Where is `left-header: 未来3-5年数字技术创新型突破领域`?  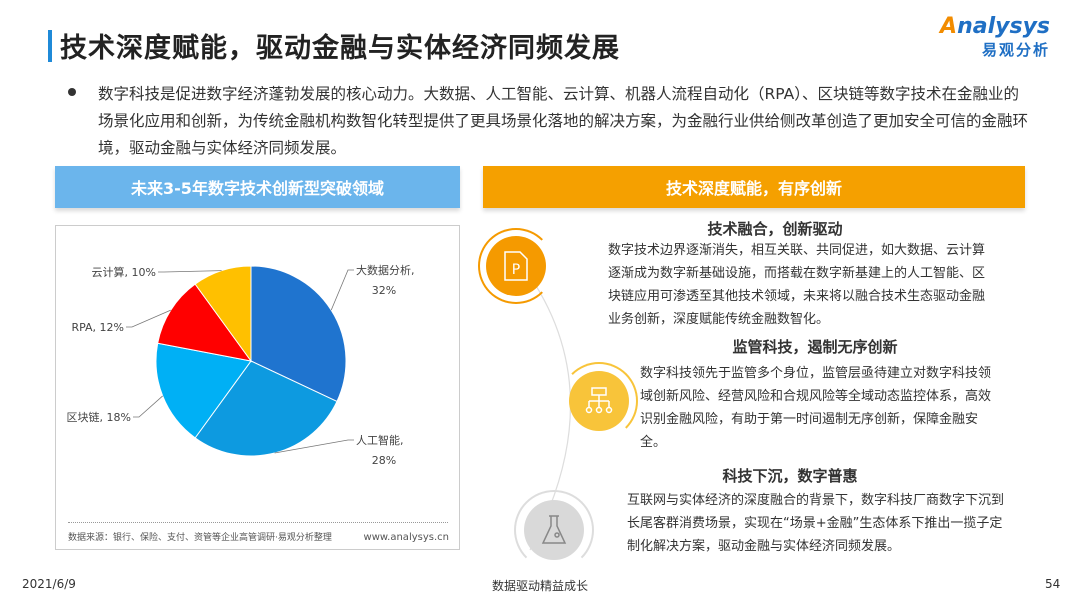
left-header: 未来3-5年数字技术创新型突破领域 is located at coordinates (257, 187).